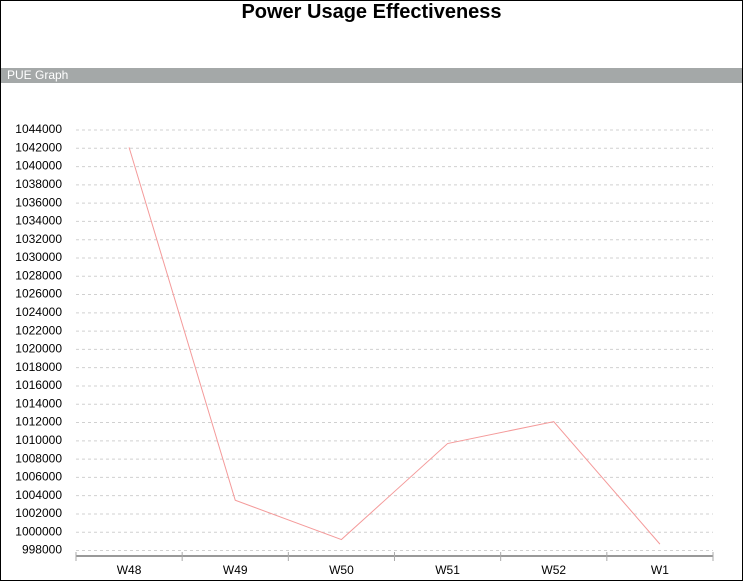  Describe the element at coordinates (38, 440) in the screenshot. I see `y-tick-label: 1010000` at that location.